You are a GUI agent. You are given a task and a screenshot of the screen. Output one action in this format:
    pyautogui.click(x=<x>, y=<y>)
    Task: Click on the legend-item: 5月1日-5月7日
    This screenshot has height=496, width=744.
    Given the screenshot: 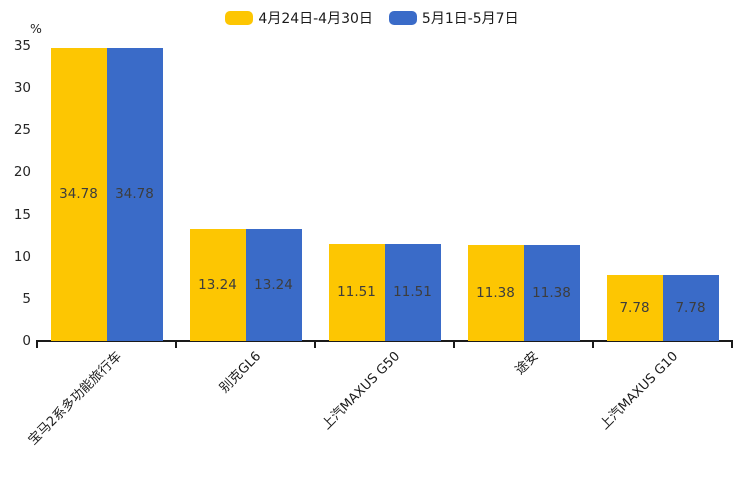 What is the action you would take?
    pyautogui.click(x=453, y=18)
    